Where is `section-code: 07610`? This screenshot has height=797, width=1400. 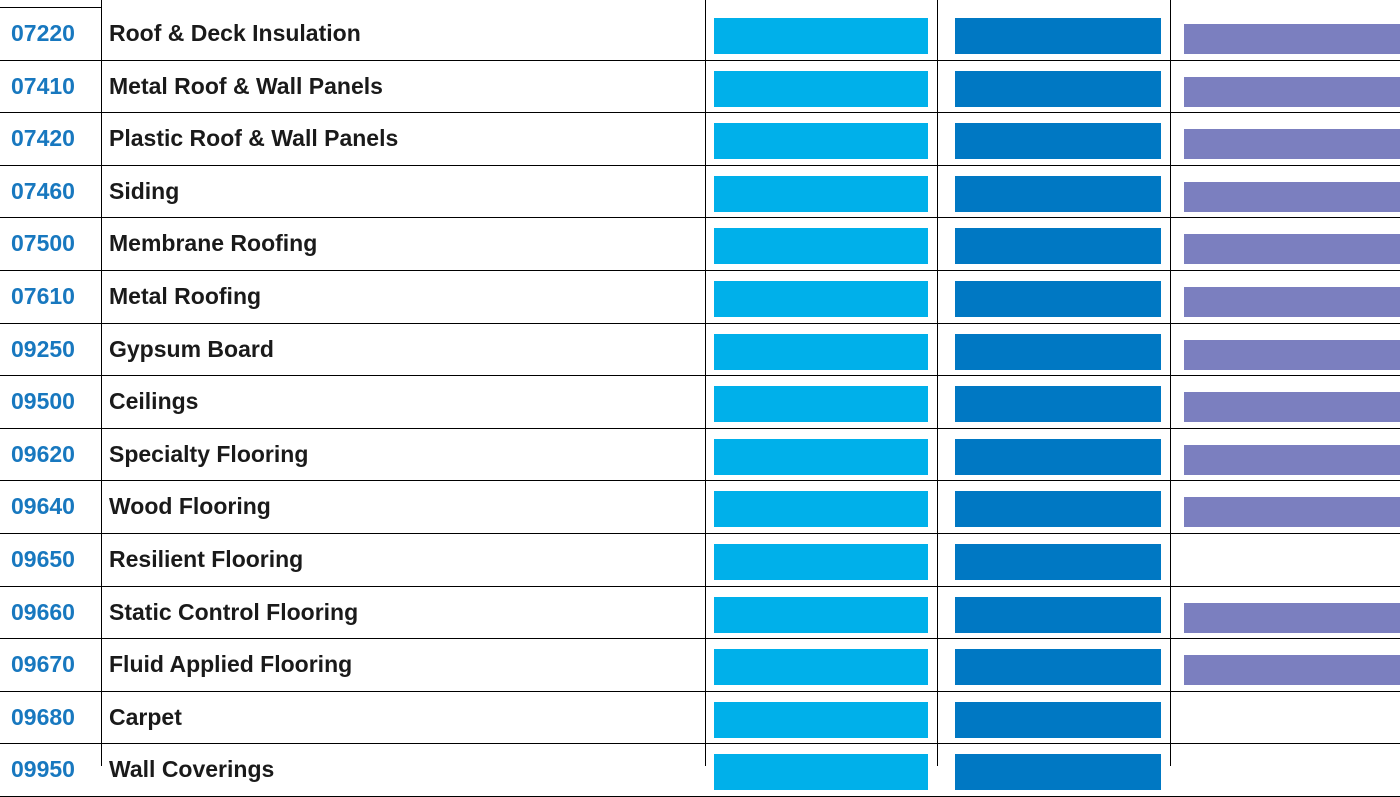 section-code: 07610 is located at coordinates (43, 296).